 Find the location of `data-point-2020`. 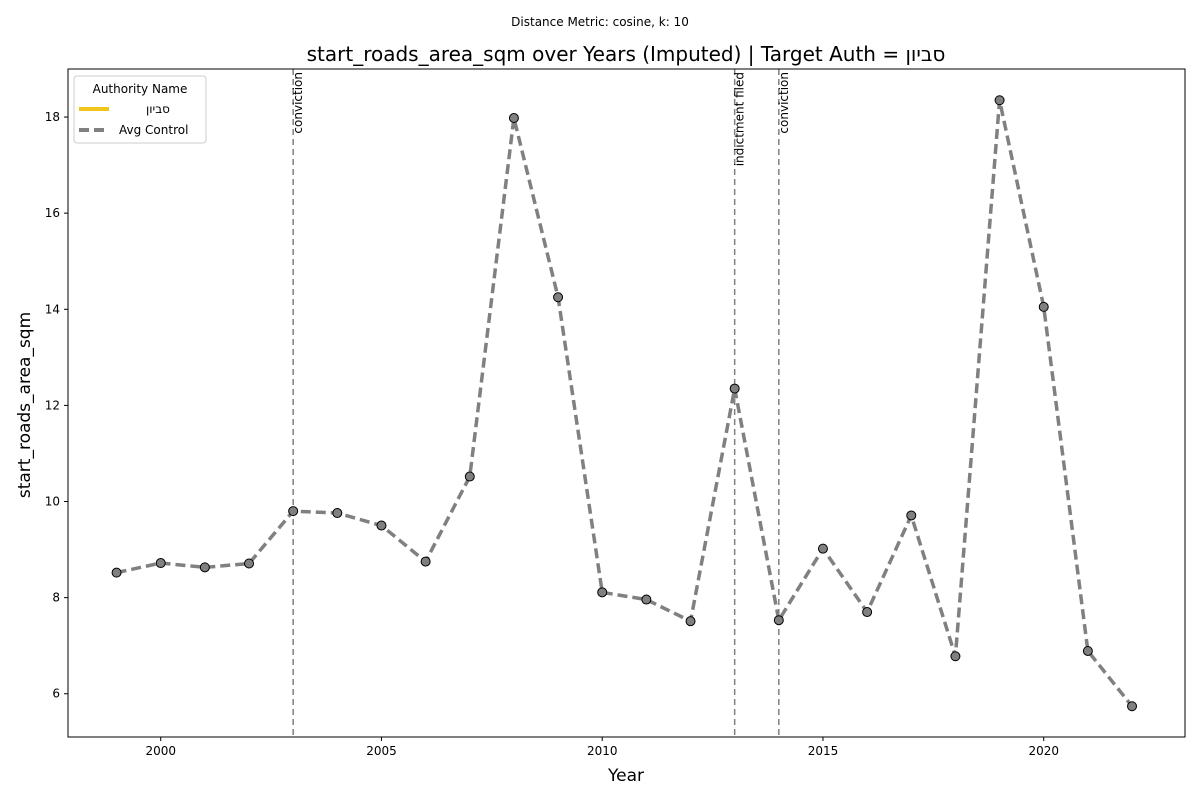

data-point-2020 is located at coordinates (1043, 306).